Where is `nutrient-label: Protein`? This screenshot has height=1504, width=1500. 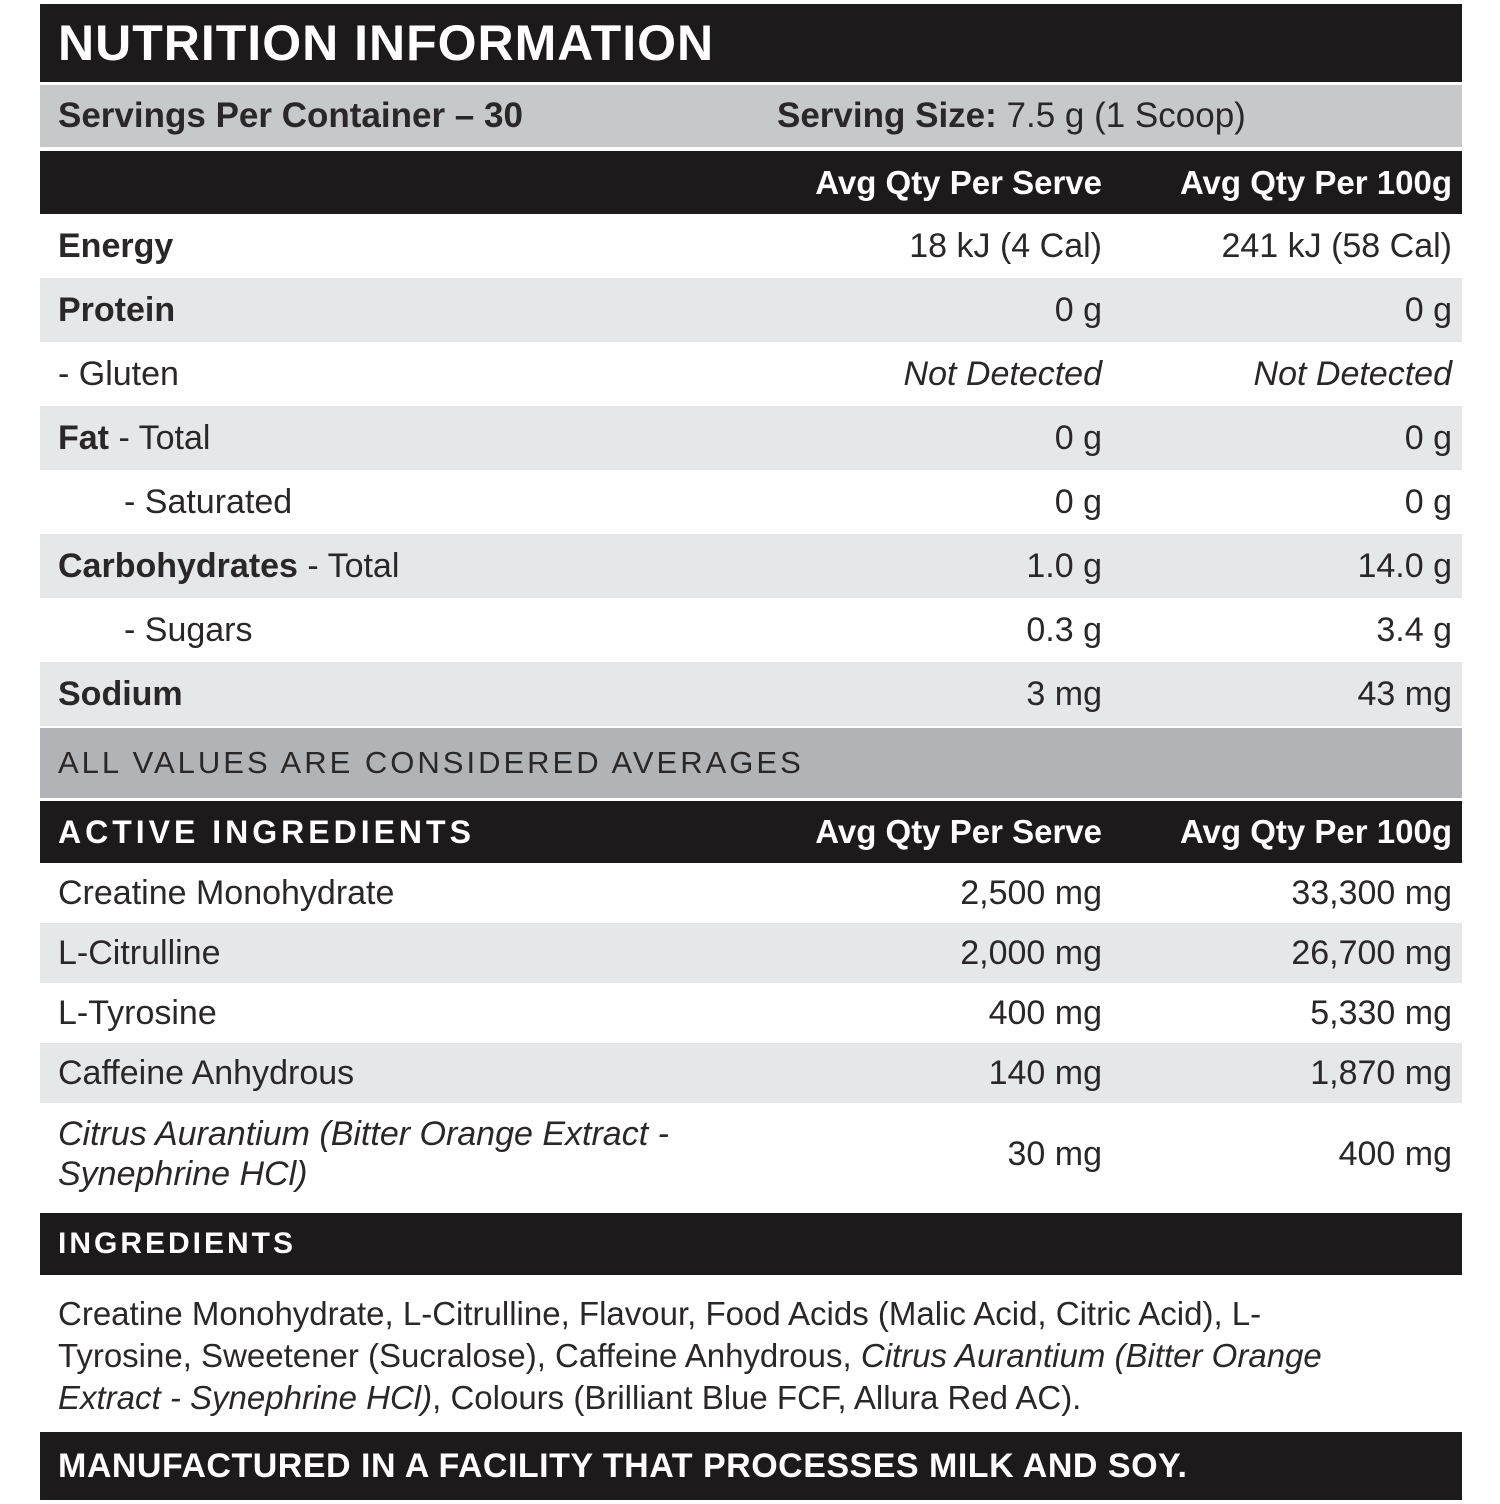 nutrient-label: Protein is located at coordinates (421, 310).